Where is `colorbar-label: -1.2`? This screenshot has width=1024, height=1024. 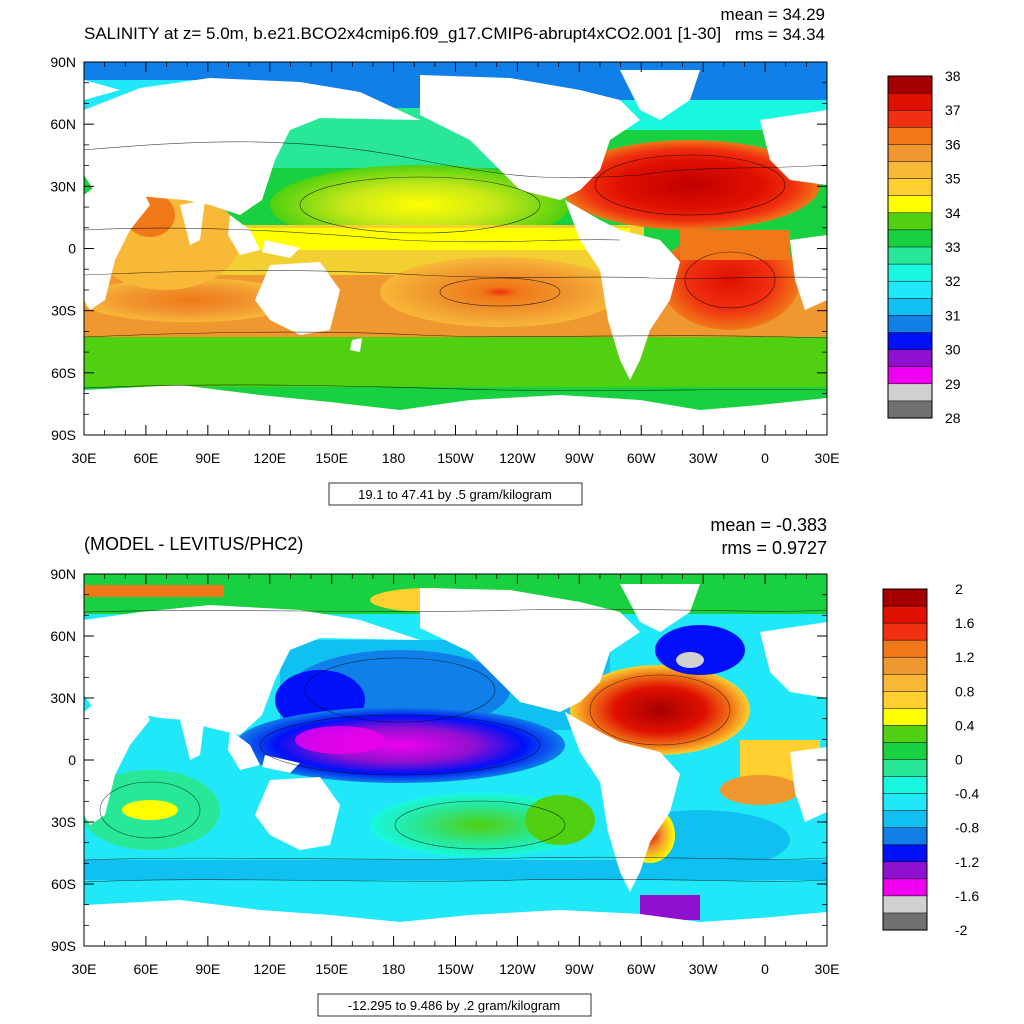
colorbar-label: -1.2 is located at coordinates (967, 862).